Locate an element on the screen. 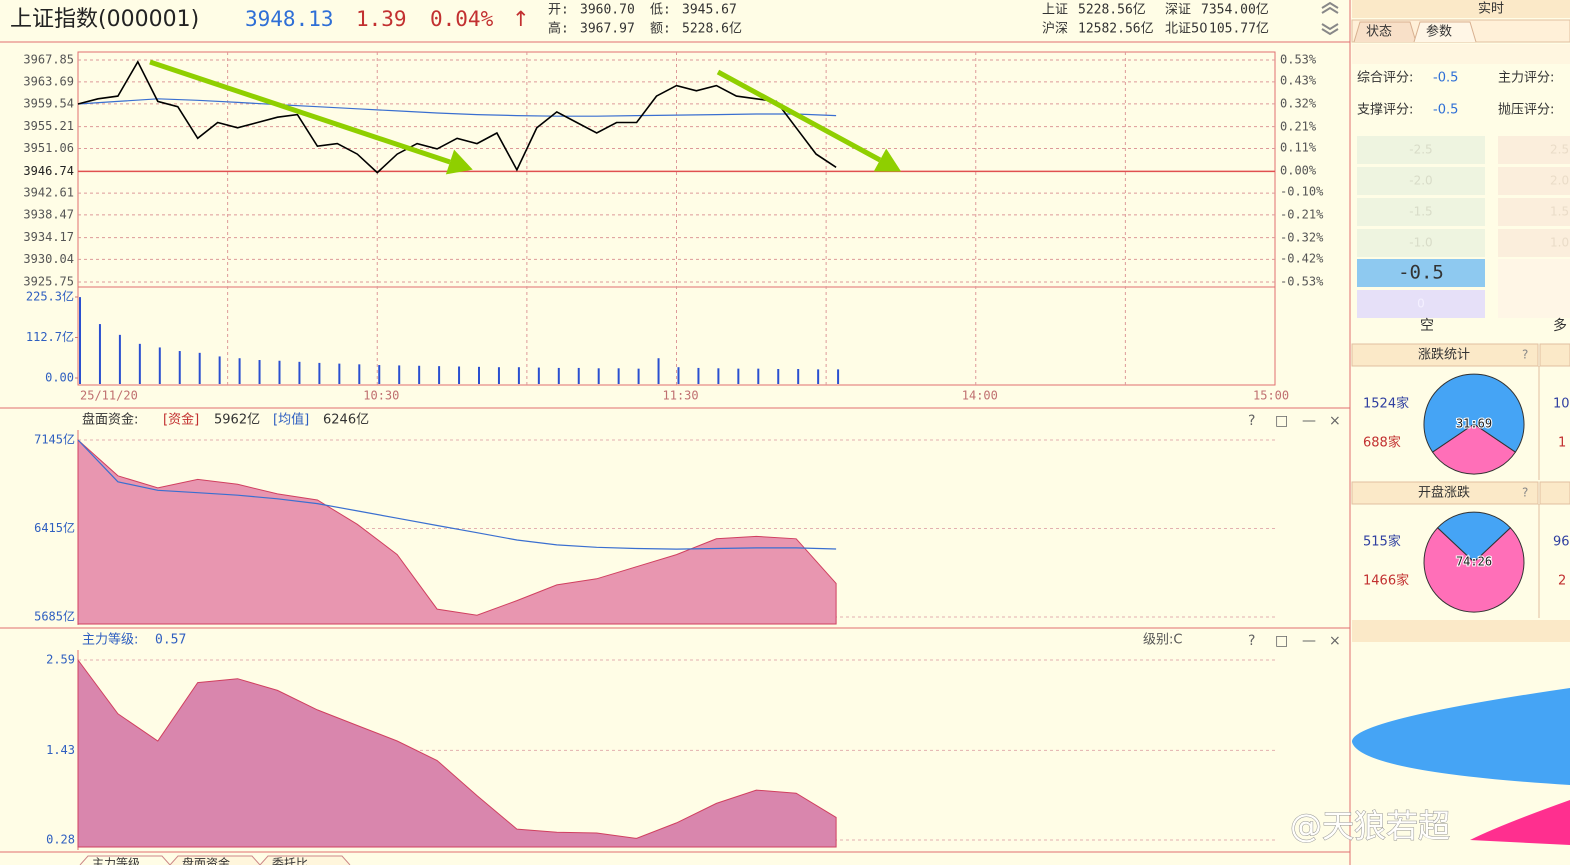 The image size is (1570, 865). tab-label: 委托比 is located at coordinates (290, 861).